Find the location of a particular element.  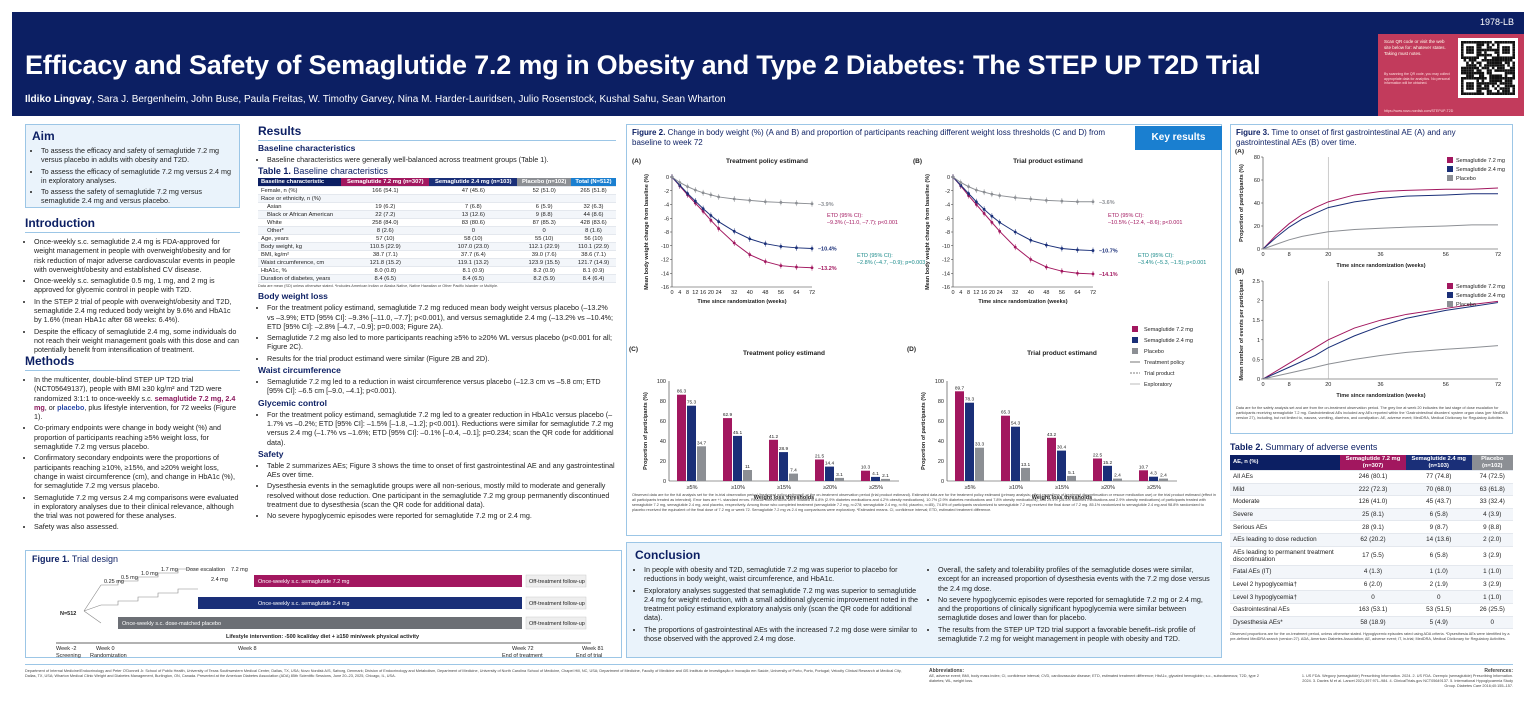

qr-code-icon is located at coordinates (1488, 68).